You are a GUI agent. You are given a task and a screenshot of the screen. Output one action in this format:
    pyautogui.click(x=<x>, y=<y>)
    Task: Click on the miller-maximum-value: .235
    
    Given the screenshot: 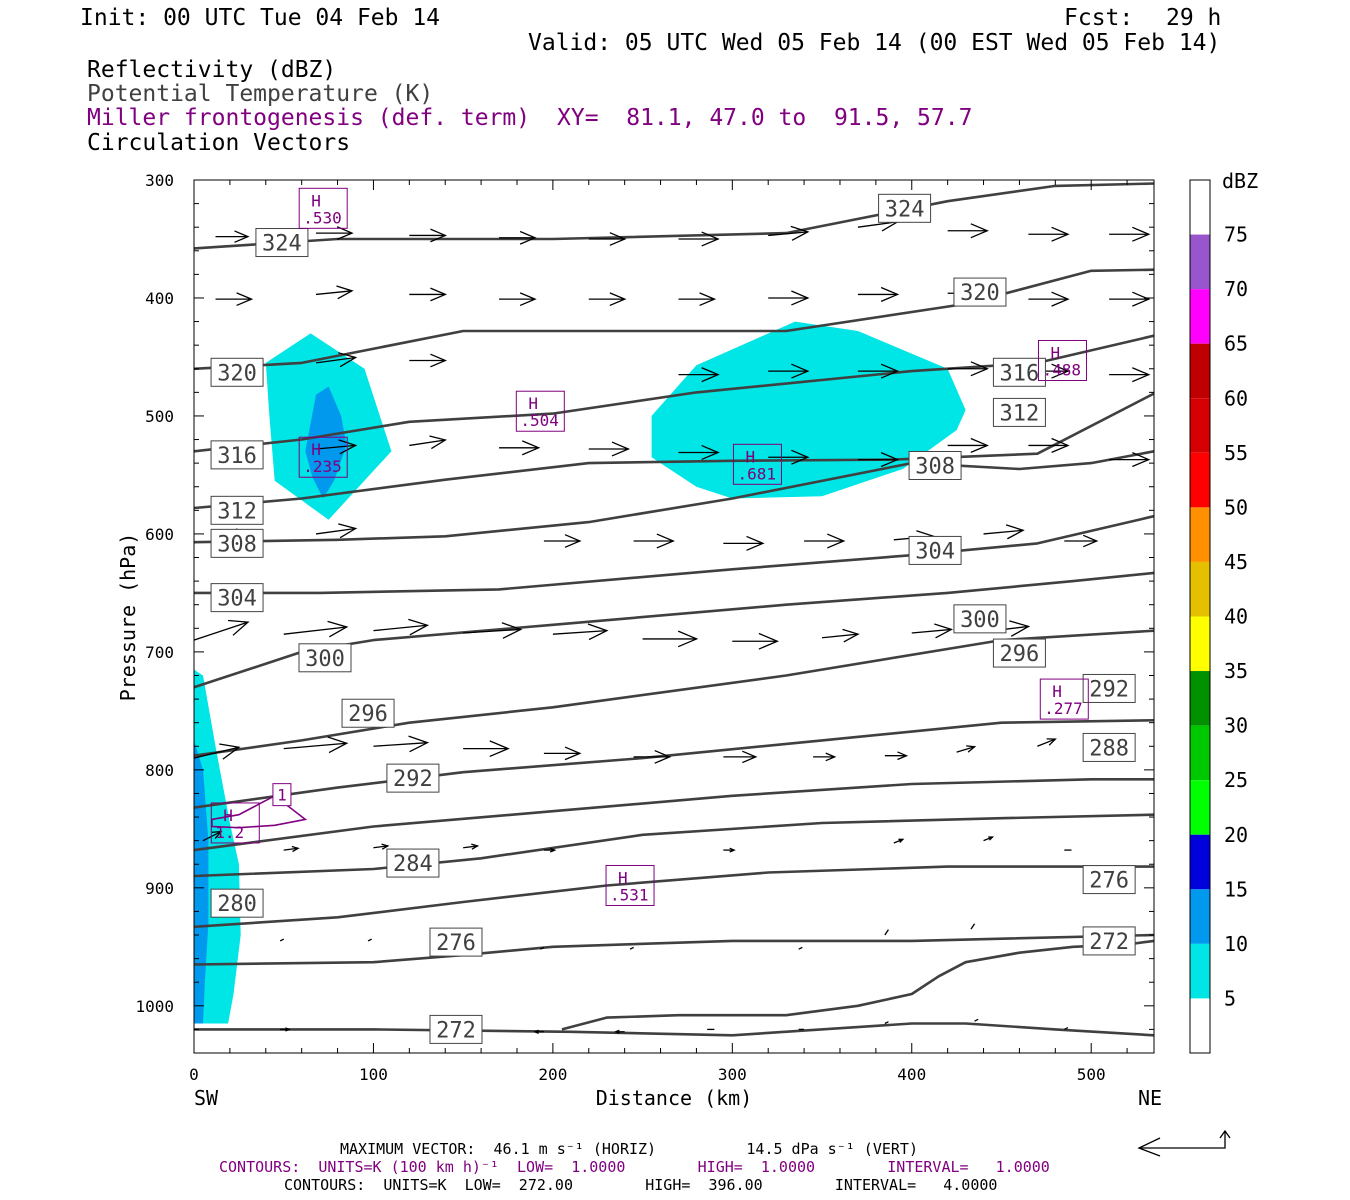 What is the action you would take?
    pyautogui.click(x=322, y=466)
    